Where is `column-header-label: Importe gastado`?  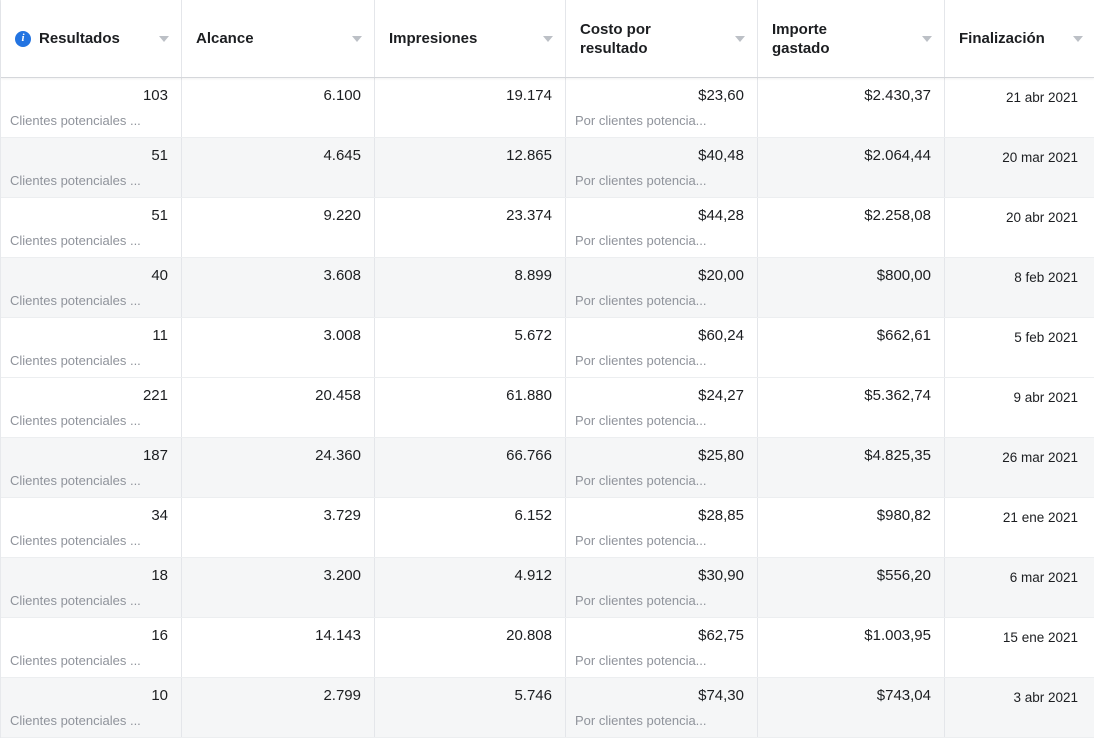
column-header-label: Importe gastado is located at coordinates (801, 38).